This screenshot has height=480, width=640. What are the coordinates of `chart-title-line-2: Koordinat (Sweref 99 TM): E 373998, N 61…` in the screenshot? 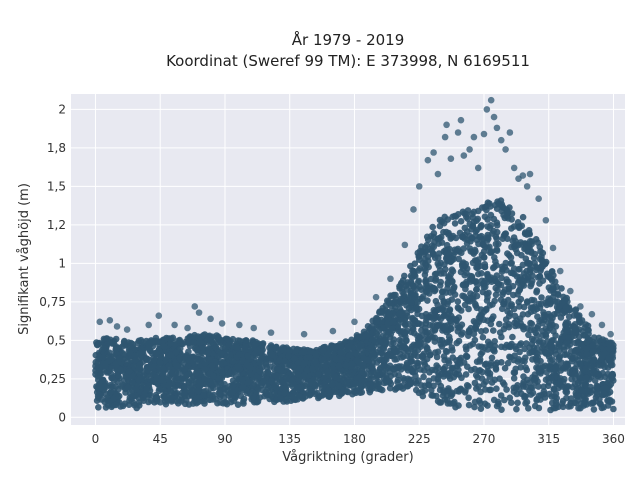 It's located at (348, 61).